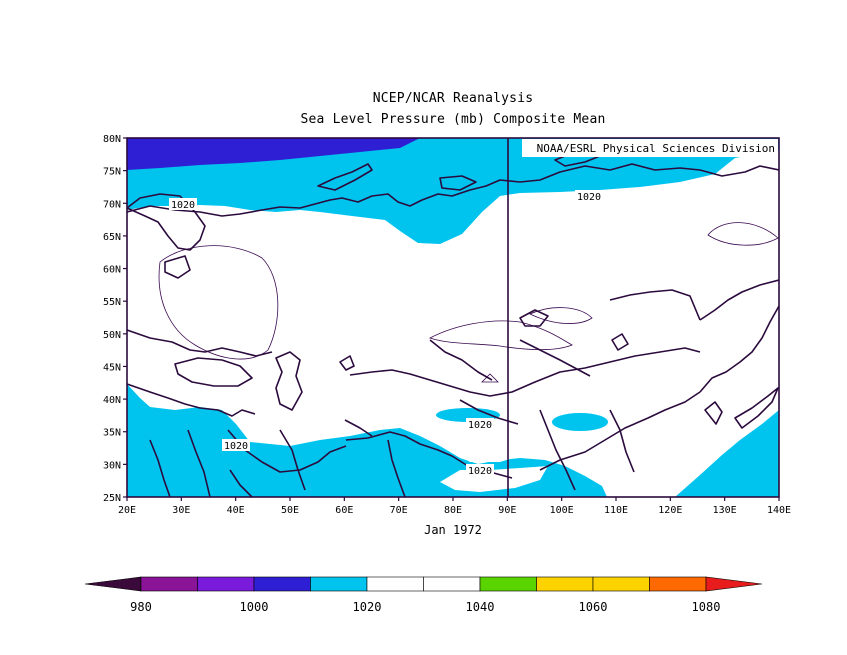  Describe the element at coordinates (507, 510) in the screenshot. I see `lon-tick-label: 90E` at that location.